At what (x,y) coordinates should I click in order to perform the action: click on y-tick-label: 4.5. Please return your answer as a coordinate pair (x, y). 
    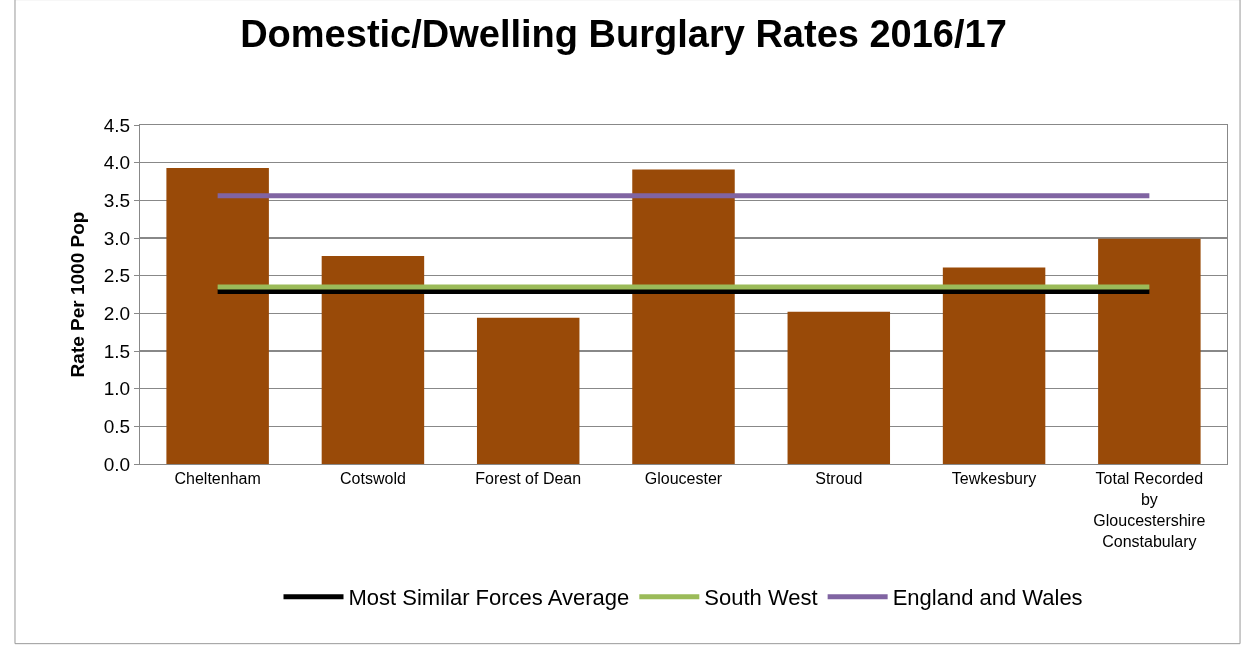
    Looking at the image, I should click on (117, 125).